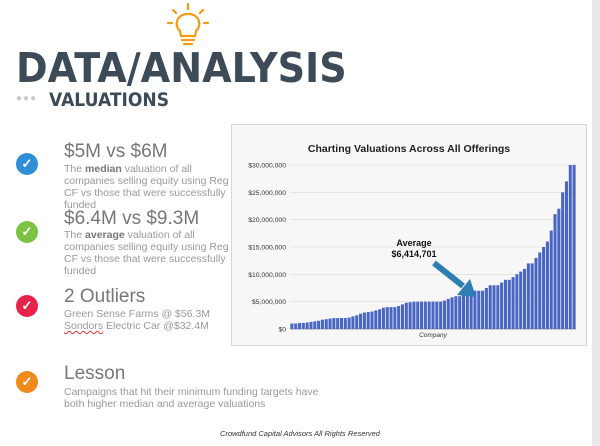 The image size is (600, 446). I want to click on chart-title: Charting Valuations Across All Offerings, so click(409, 149).